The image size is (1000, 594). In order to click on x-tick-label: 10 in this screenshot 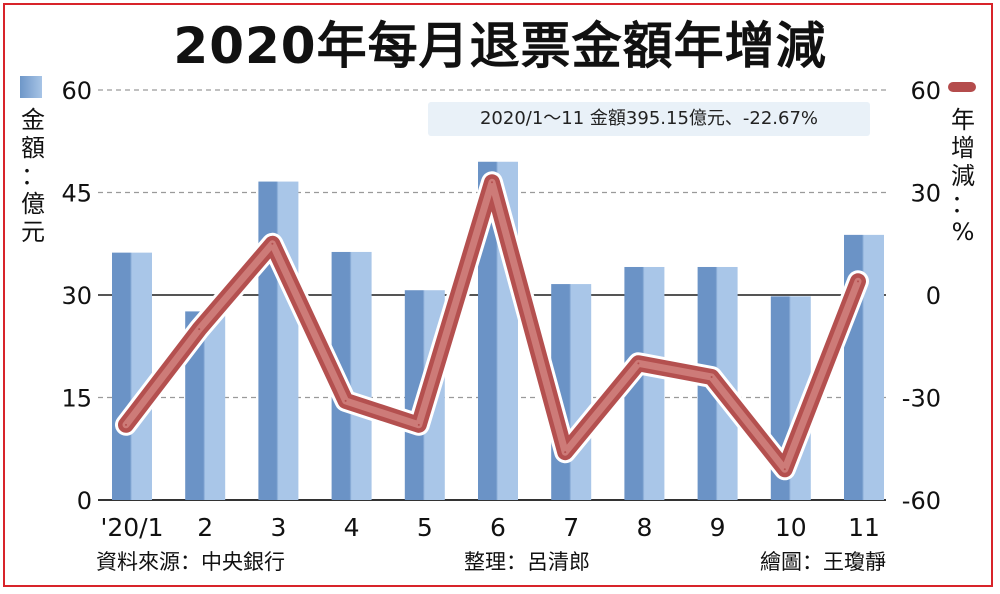, I will do `click(791, 527)`.